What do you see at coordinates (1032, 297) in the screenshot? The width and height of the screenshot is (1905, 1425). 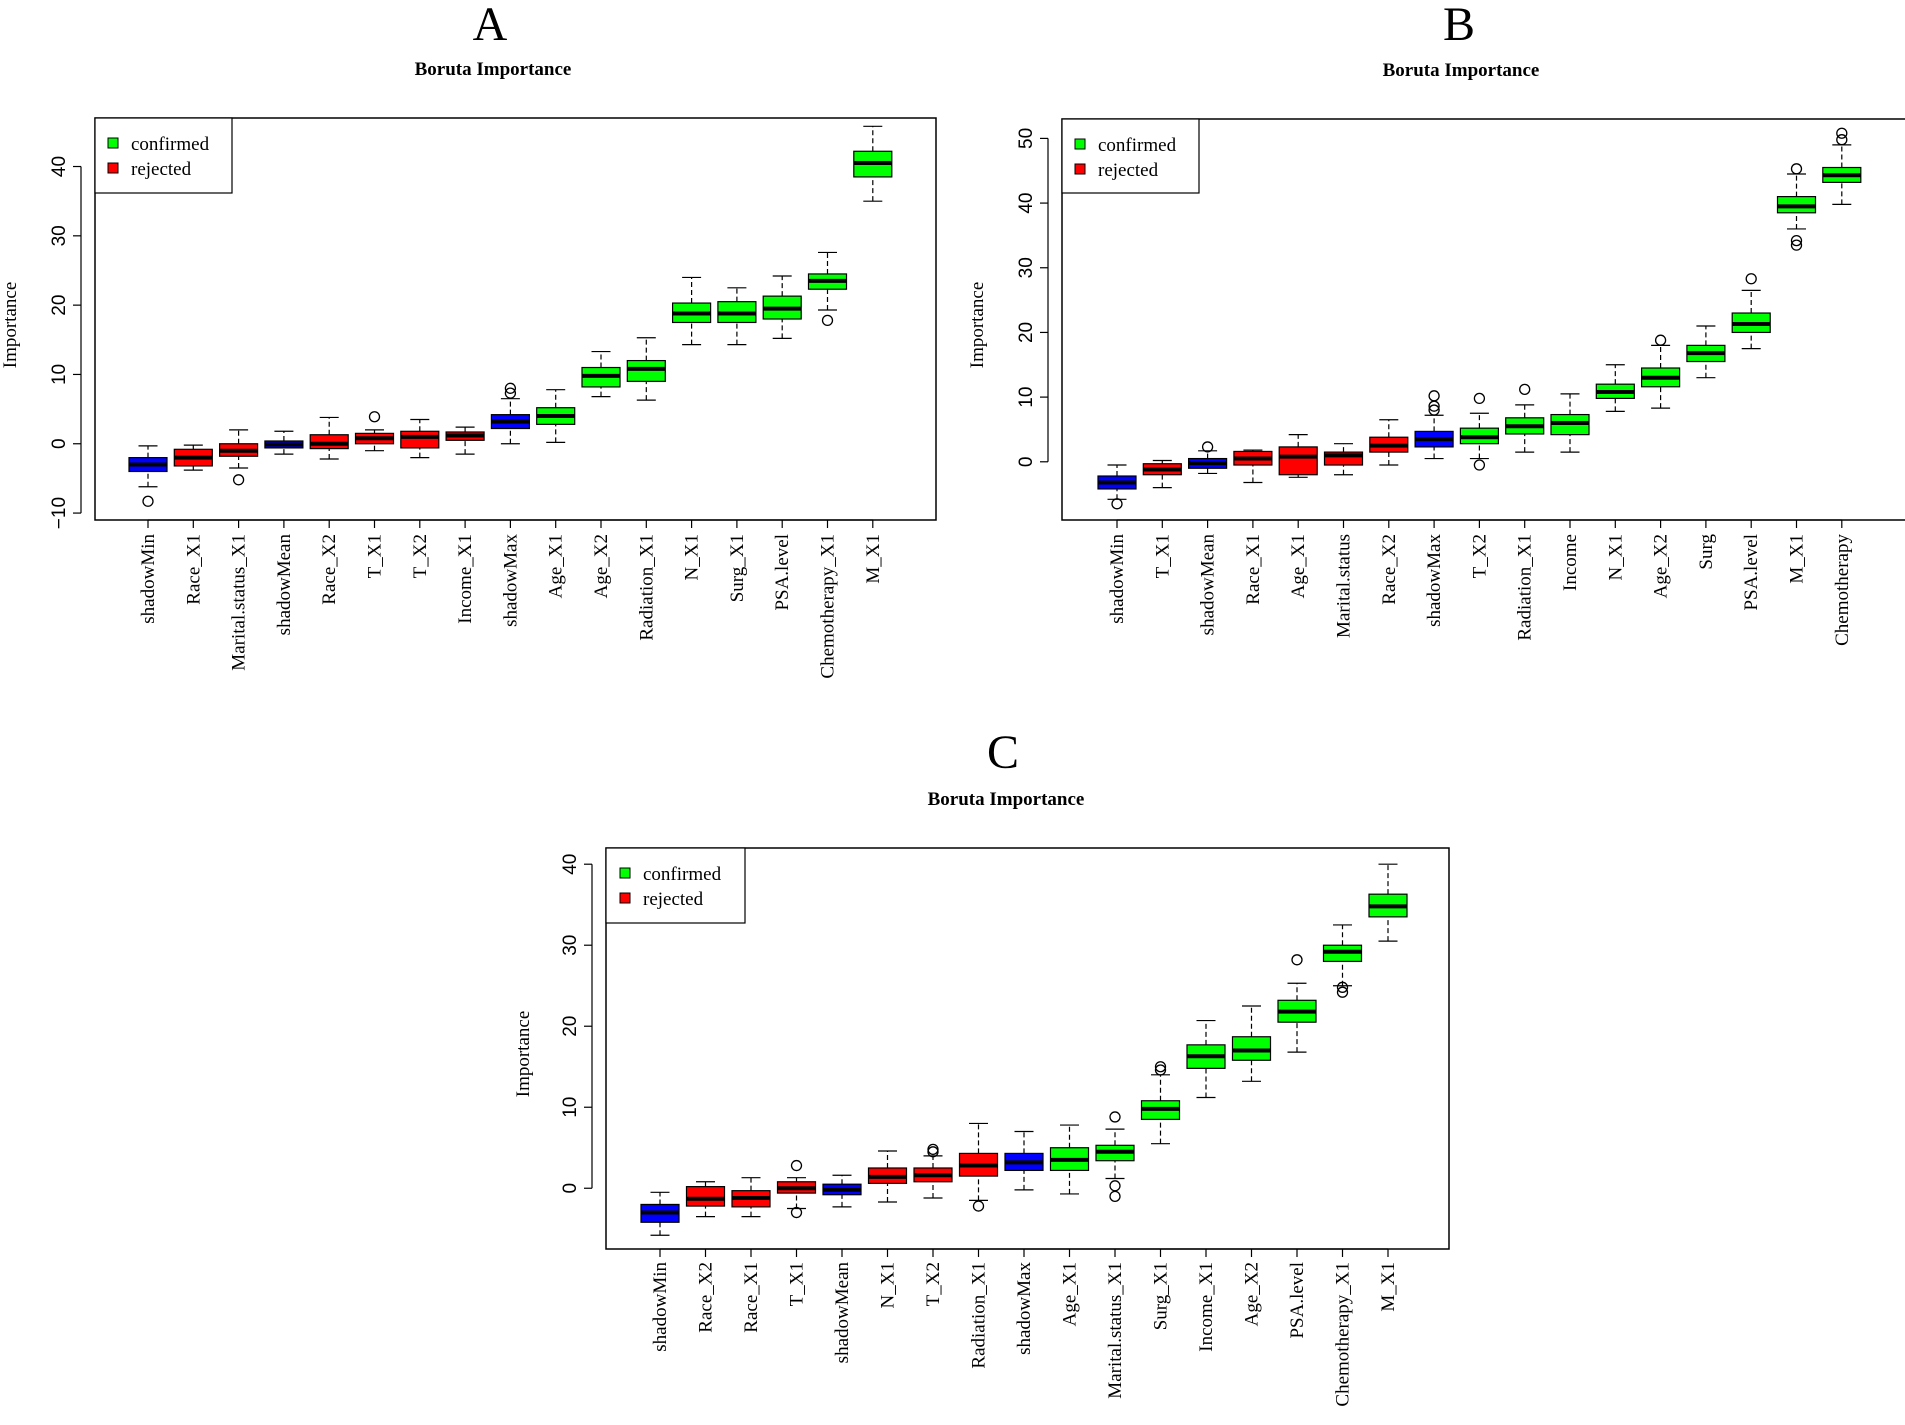 I see `y-axis: 0 10 20 30 40 50` at bounding box center [1032, 297].